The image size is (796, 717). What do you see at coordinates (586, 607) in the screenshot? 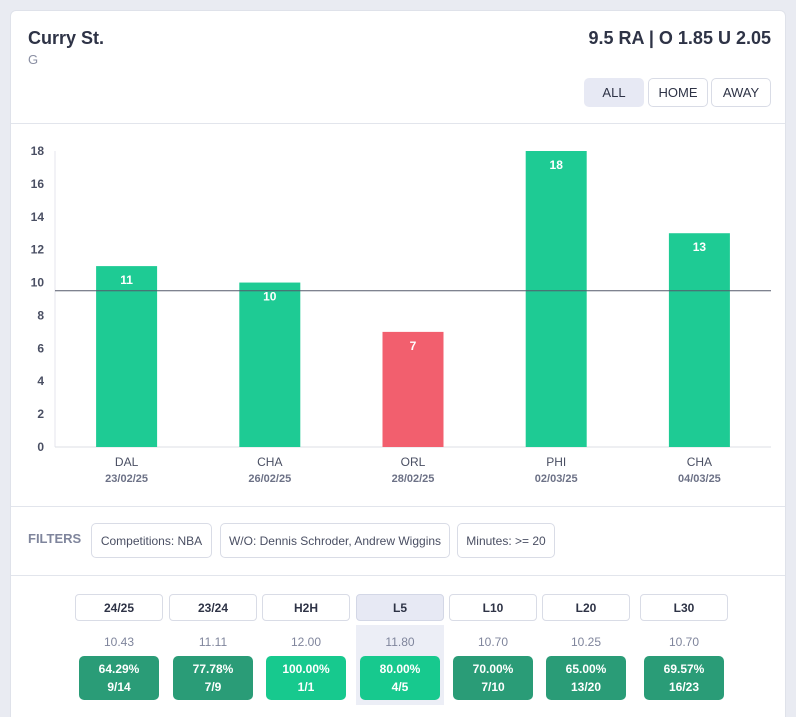
I see `period-button: L20` at bounding box center [586, 607].